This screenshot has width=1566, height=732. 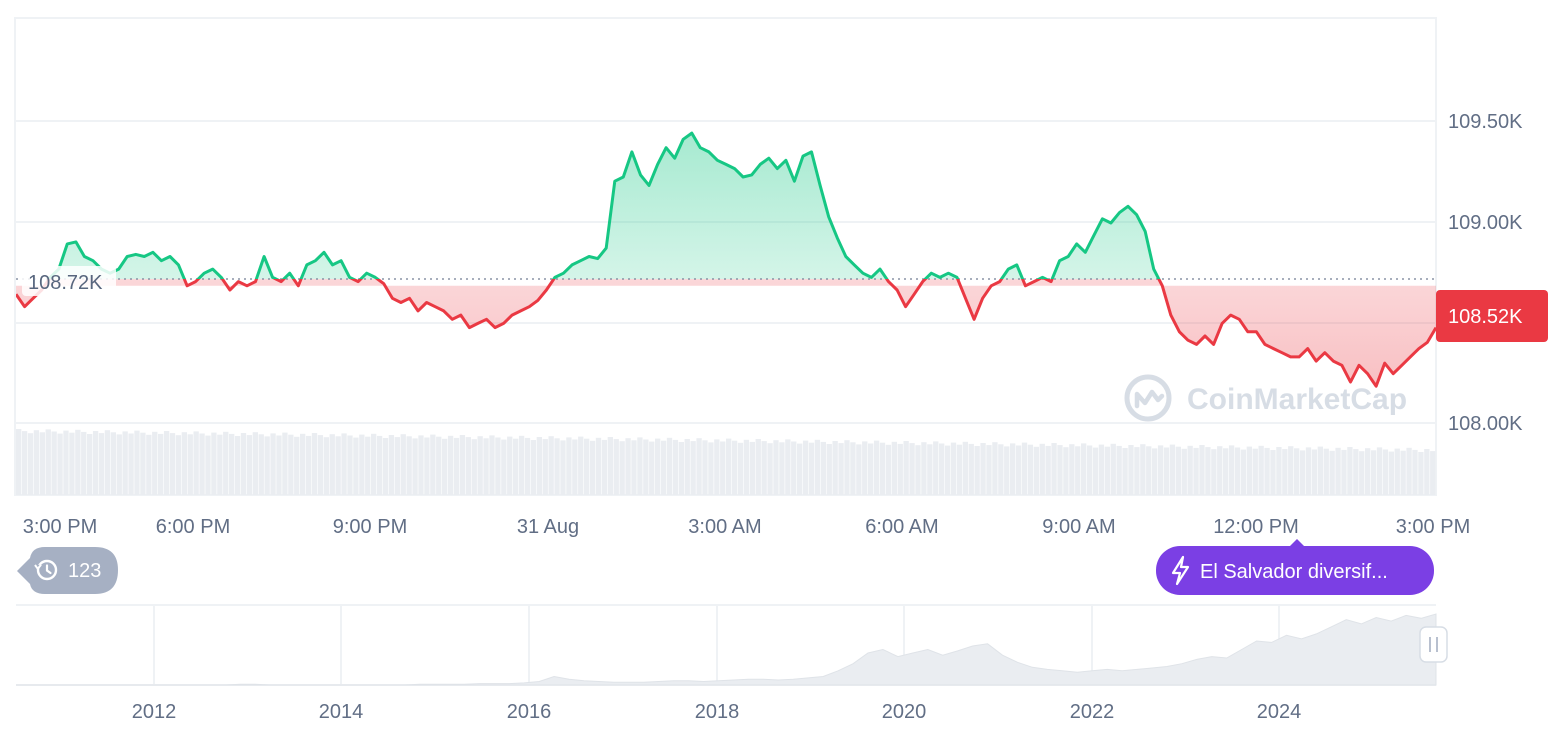 I want to click on x-tick-label: 3:00 PM, so click(x=60, y=527).